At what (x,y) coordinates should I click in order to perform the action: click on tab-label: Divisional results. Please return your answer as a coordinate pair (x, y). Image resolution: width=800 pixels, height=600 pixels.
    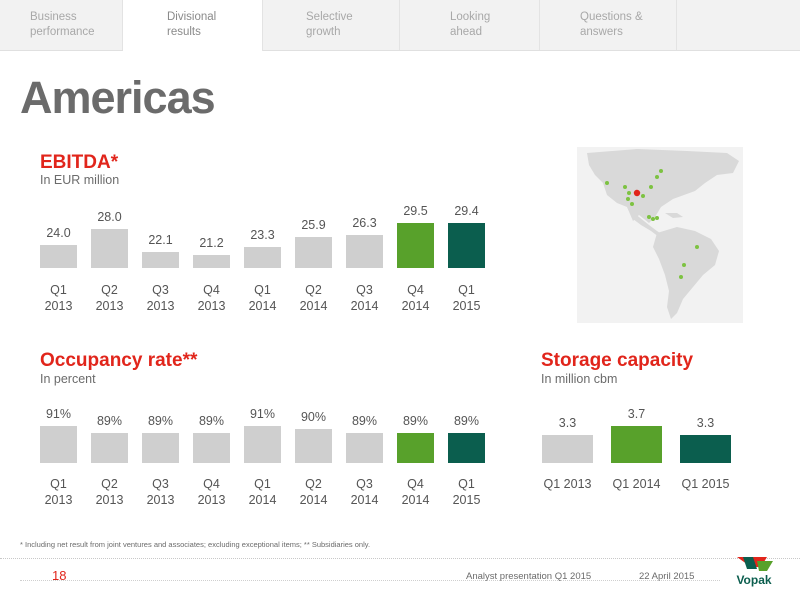
    Looking at the image, I should click on (192, 24).